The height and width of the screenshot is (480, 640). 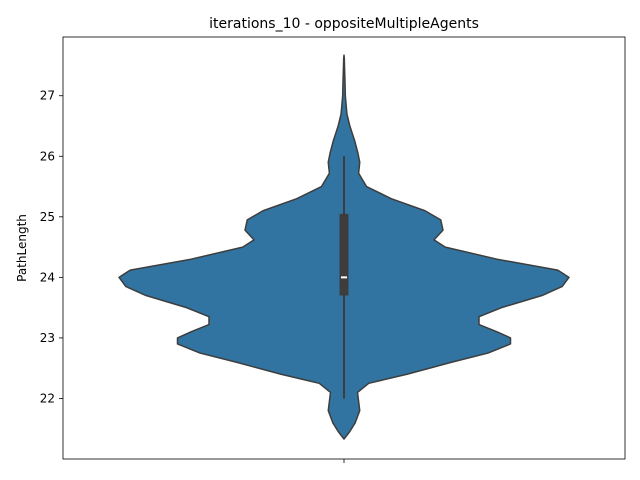 I want to click on box-layer, so click(x=344, y=277).